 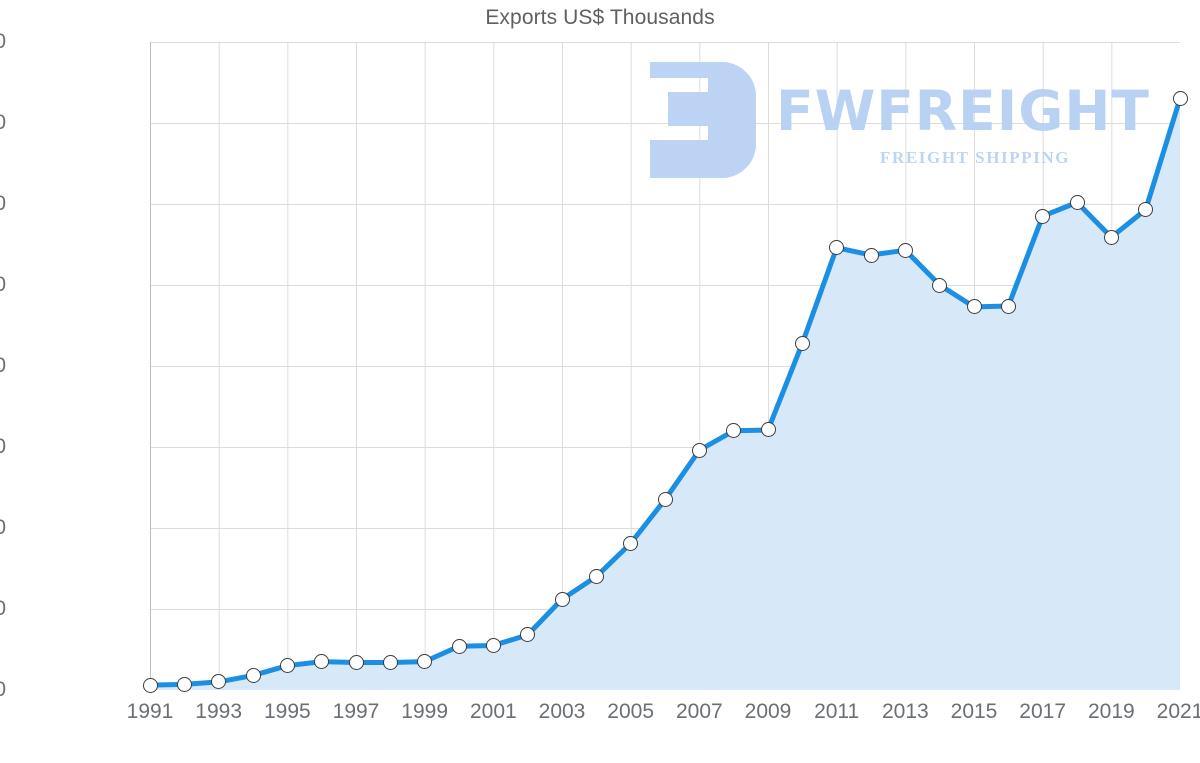 What do you see at coordinates (3, 446) in the screenshot?
I see `y-axis-tick-label: 30 000 000` at bounding box center [3, 446].